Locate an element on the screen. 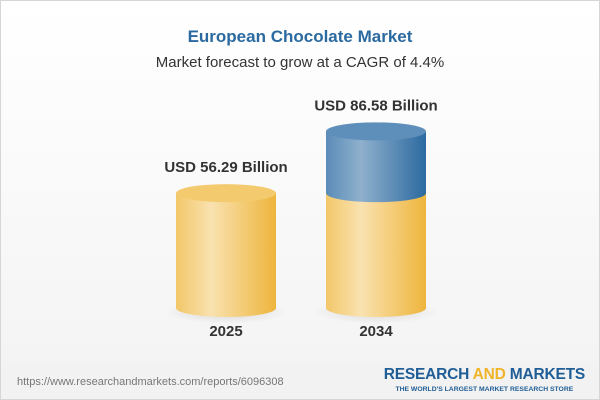 This screenshot has height=400, width=600. cylinder-2025-body is located at coordinates (226, 255).